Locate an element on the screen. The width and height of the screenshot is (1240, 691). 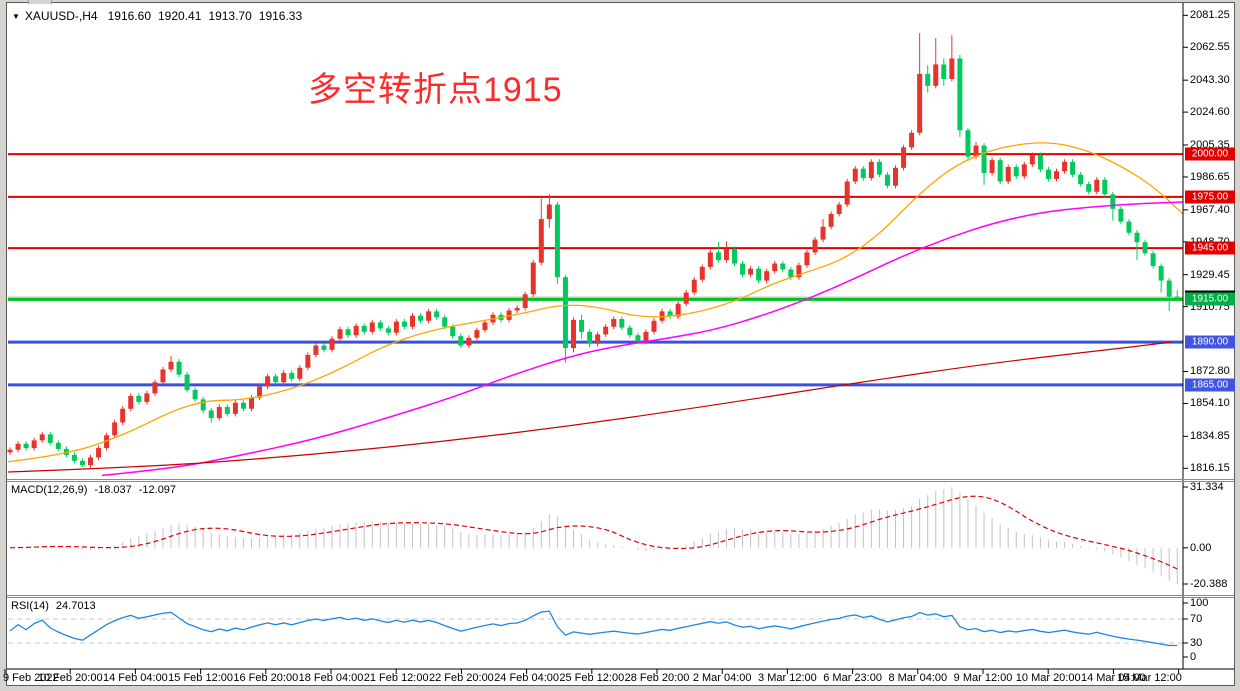
time-axis-label: 10 Feb 20:00 is located at coordinates (70, 678).